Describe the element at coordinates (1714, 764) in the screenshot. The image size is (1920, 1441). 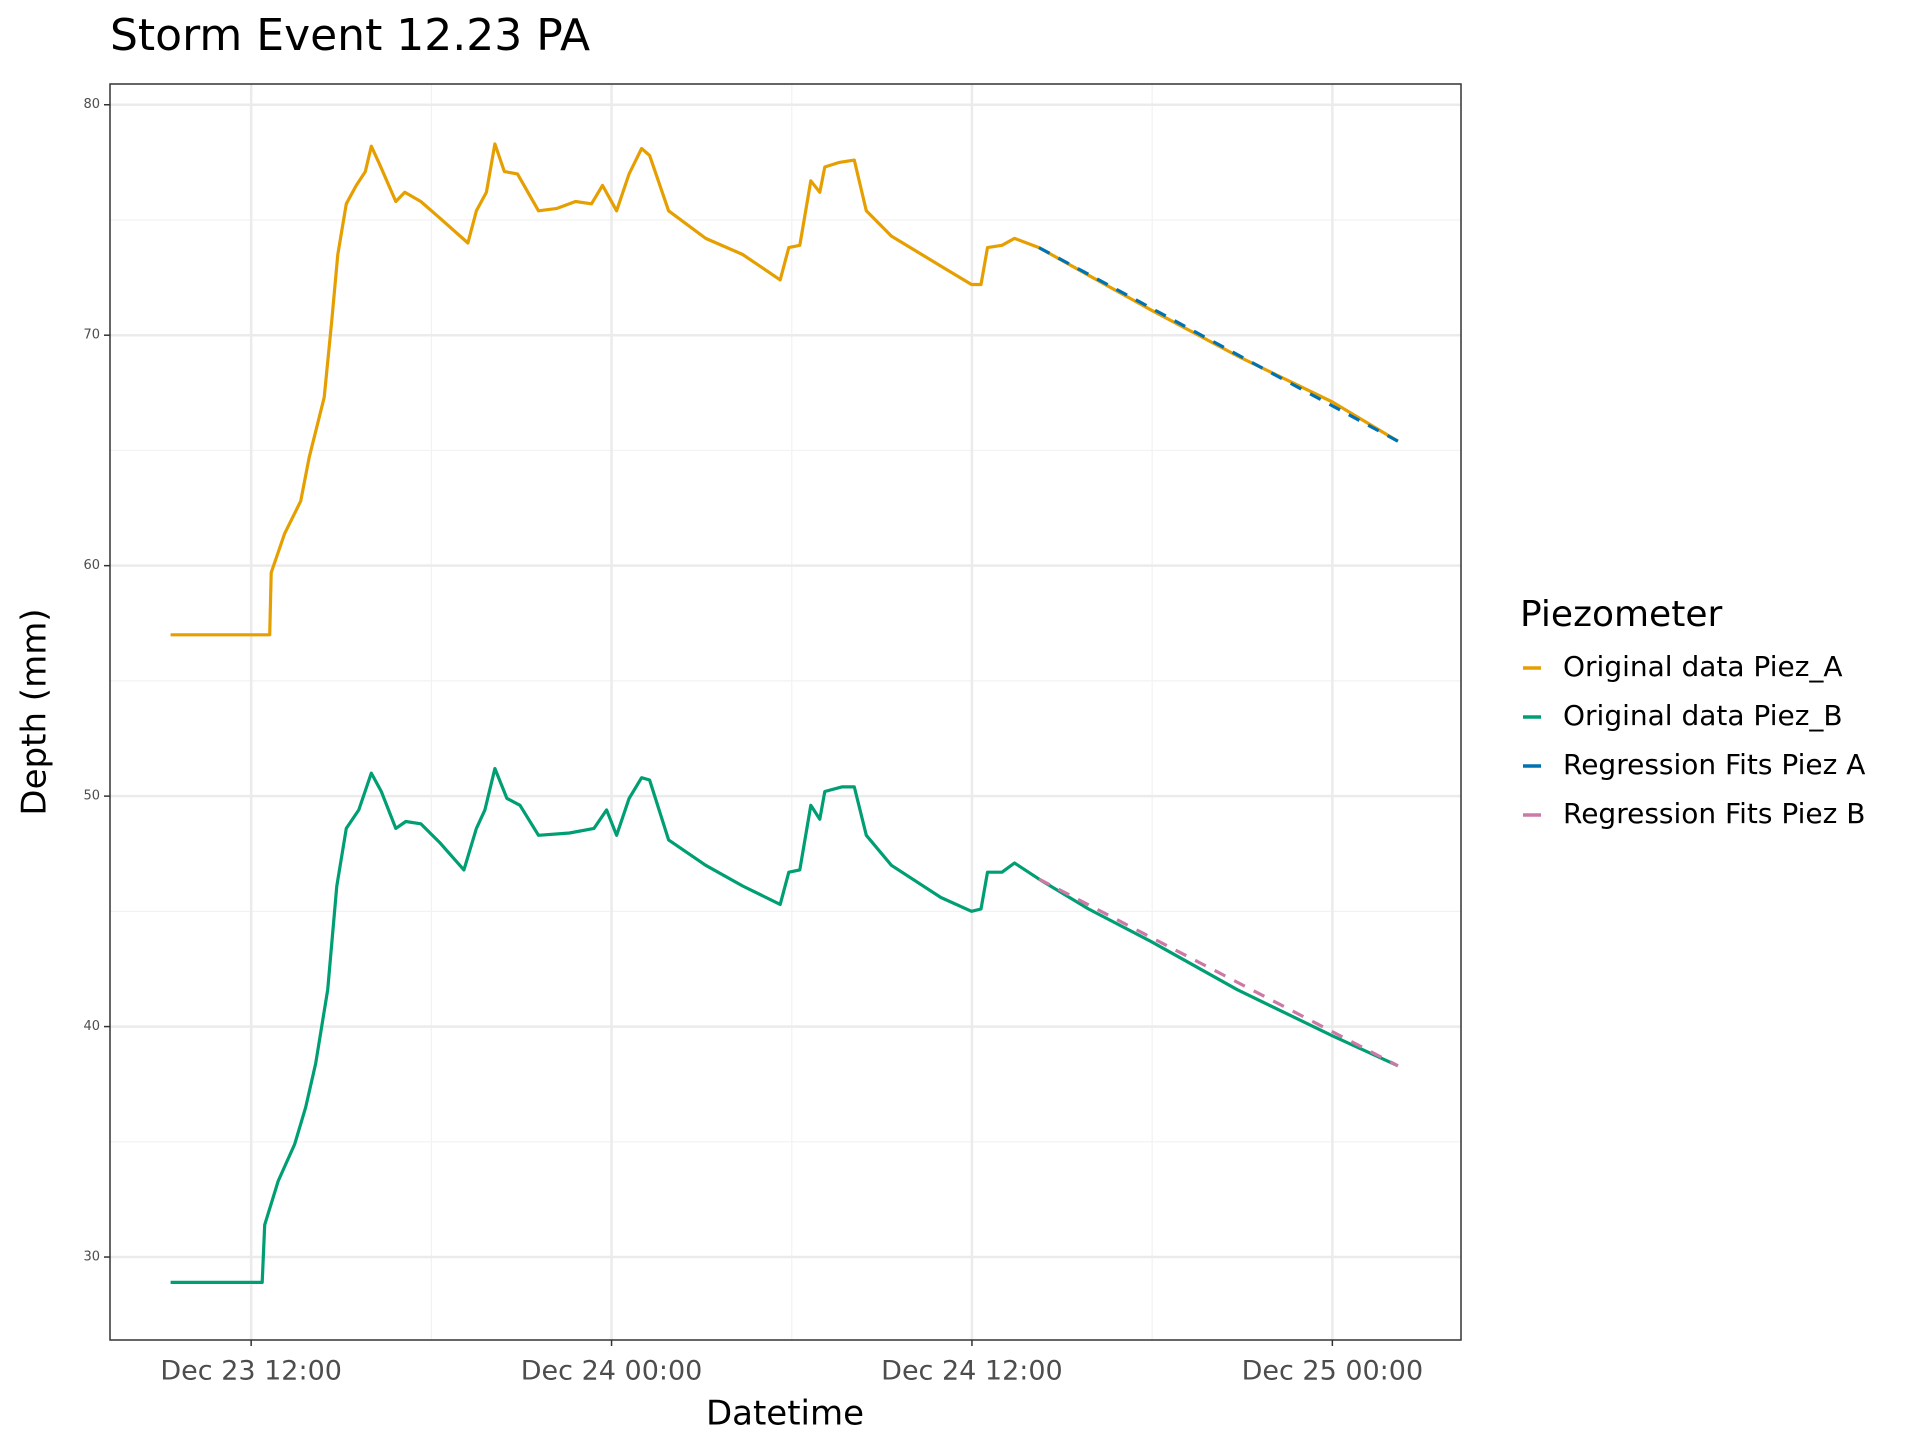
I see `legend-label: Regression Fits Piez A` at that location.